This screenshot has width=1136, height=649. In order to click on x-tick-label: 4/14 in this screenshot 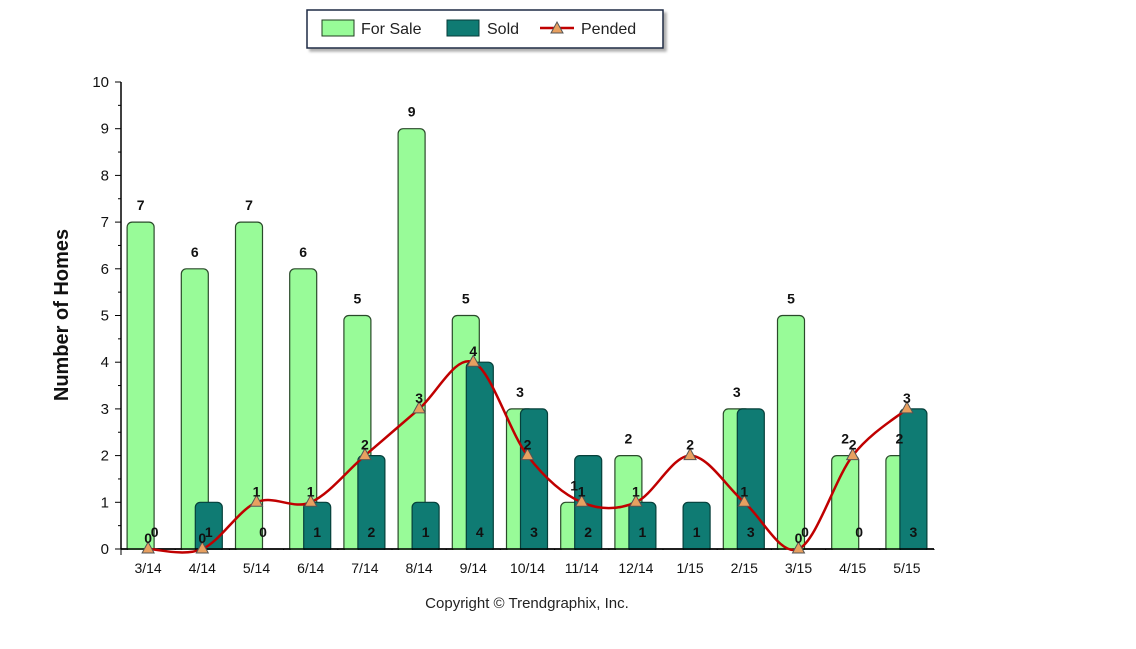, I will do `click(202, 568)`.